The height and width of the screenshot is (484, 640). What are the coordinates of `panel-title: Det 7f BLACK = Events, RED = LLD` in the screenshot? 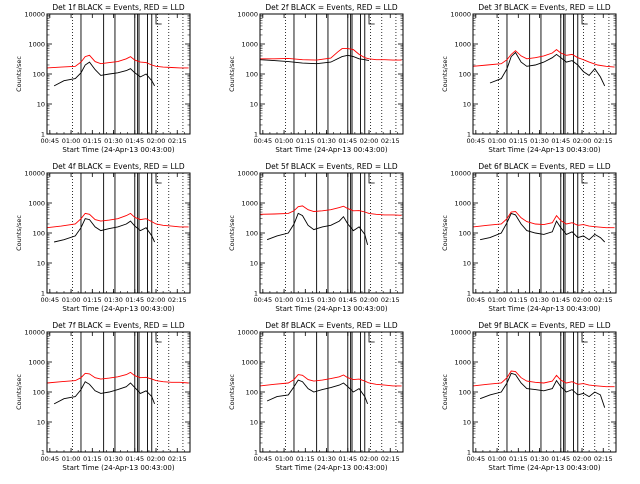 It's located at (118, 325).